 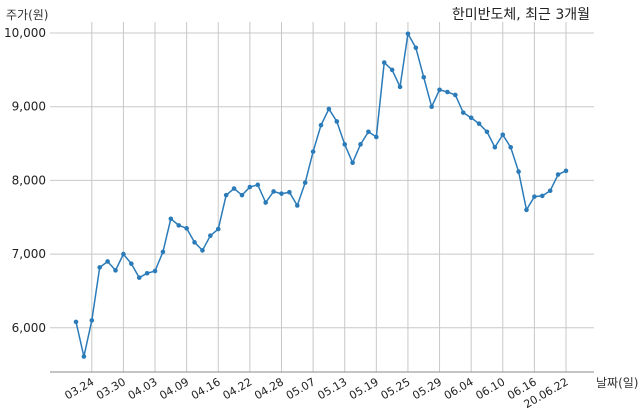 What do you see at coordinates (143, 388) in the screenshot?
I see `x-tick-label: 04.03` at bounding box center [143, 388].